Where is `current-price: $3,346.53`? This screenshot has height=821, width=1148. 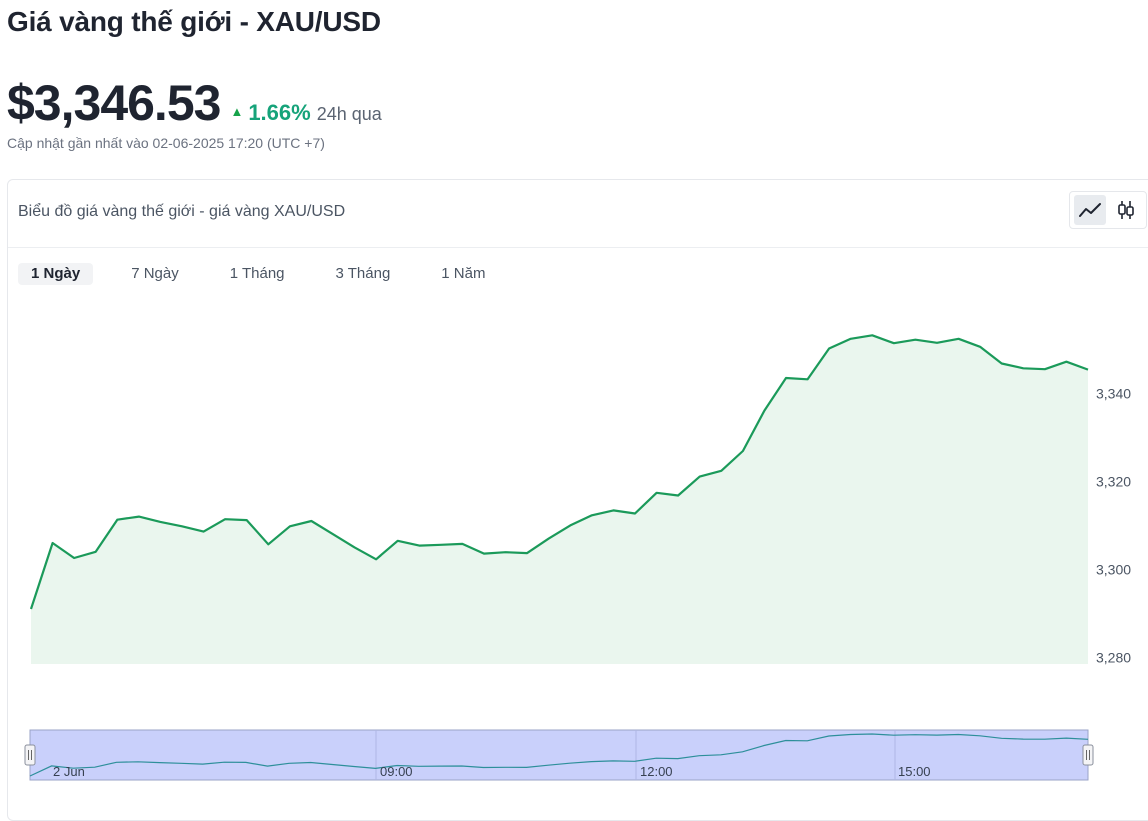
current-price: $3,346.53 is located at coordinates (114, 103).